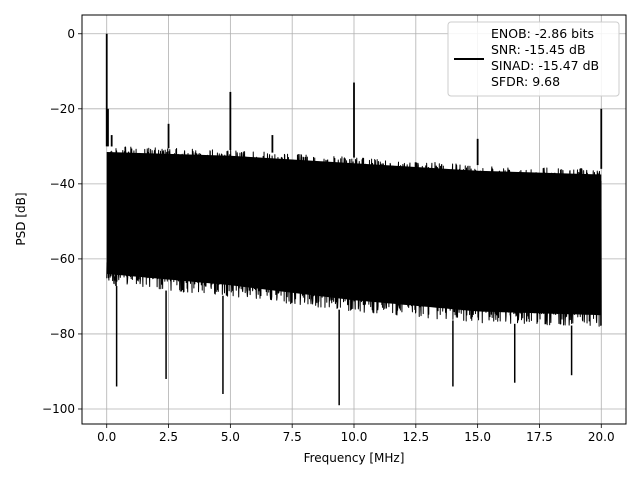  Describe the element at coordinates (292, 437) in the screenshot. I see `x-tick-label: 7.5` at that location.